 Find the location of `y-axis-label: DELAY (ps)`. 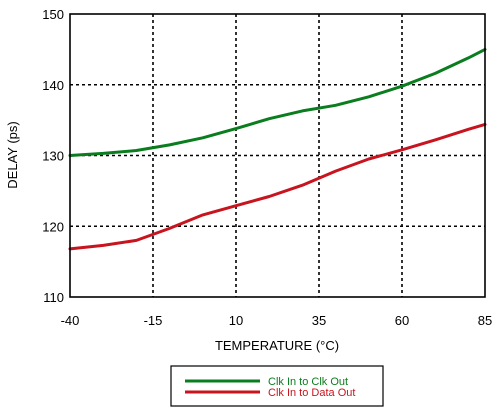

y-axis-label: DELAY (ps) is located at coordinates (12, 154).